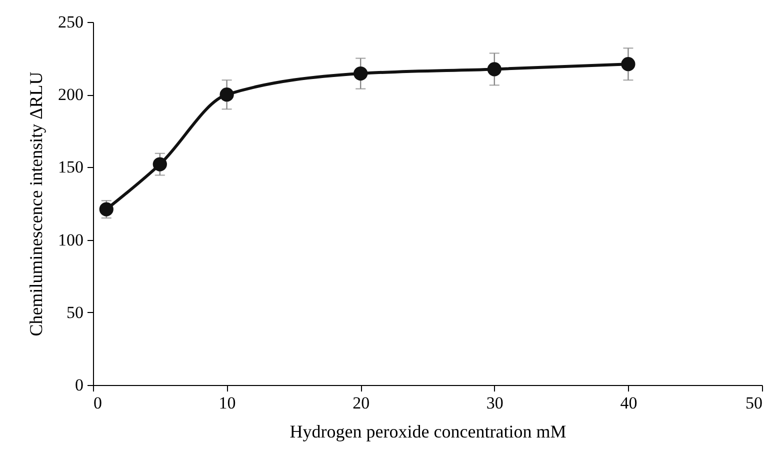 The image size is (771, 456). What do you see at coordinates (754, 403) in the screenshot?
I see `x-tick-label: 50` at bounding box center [754, 403].